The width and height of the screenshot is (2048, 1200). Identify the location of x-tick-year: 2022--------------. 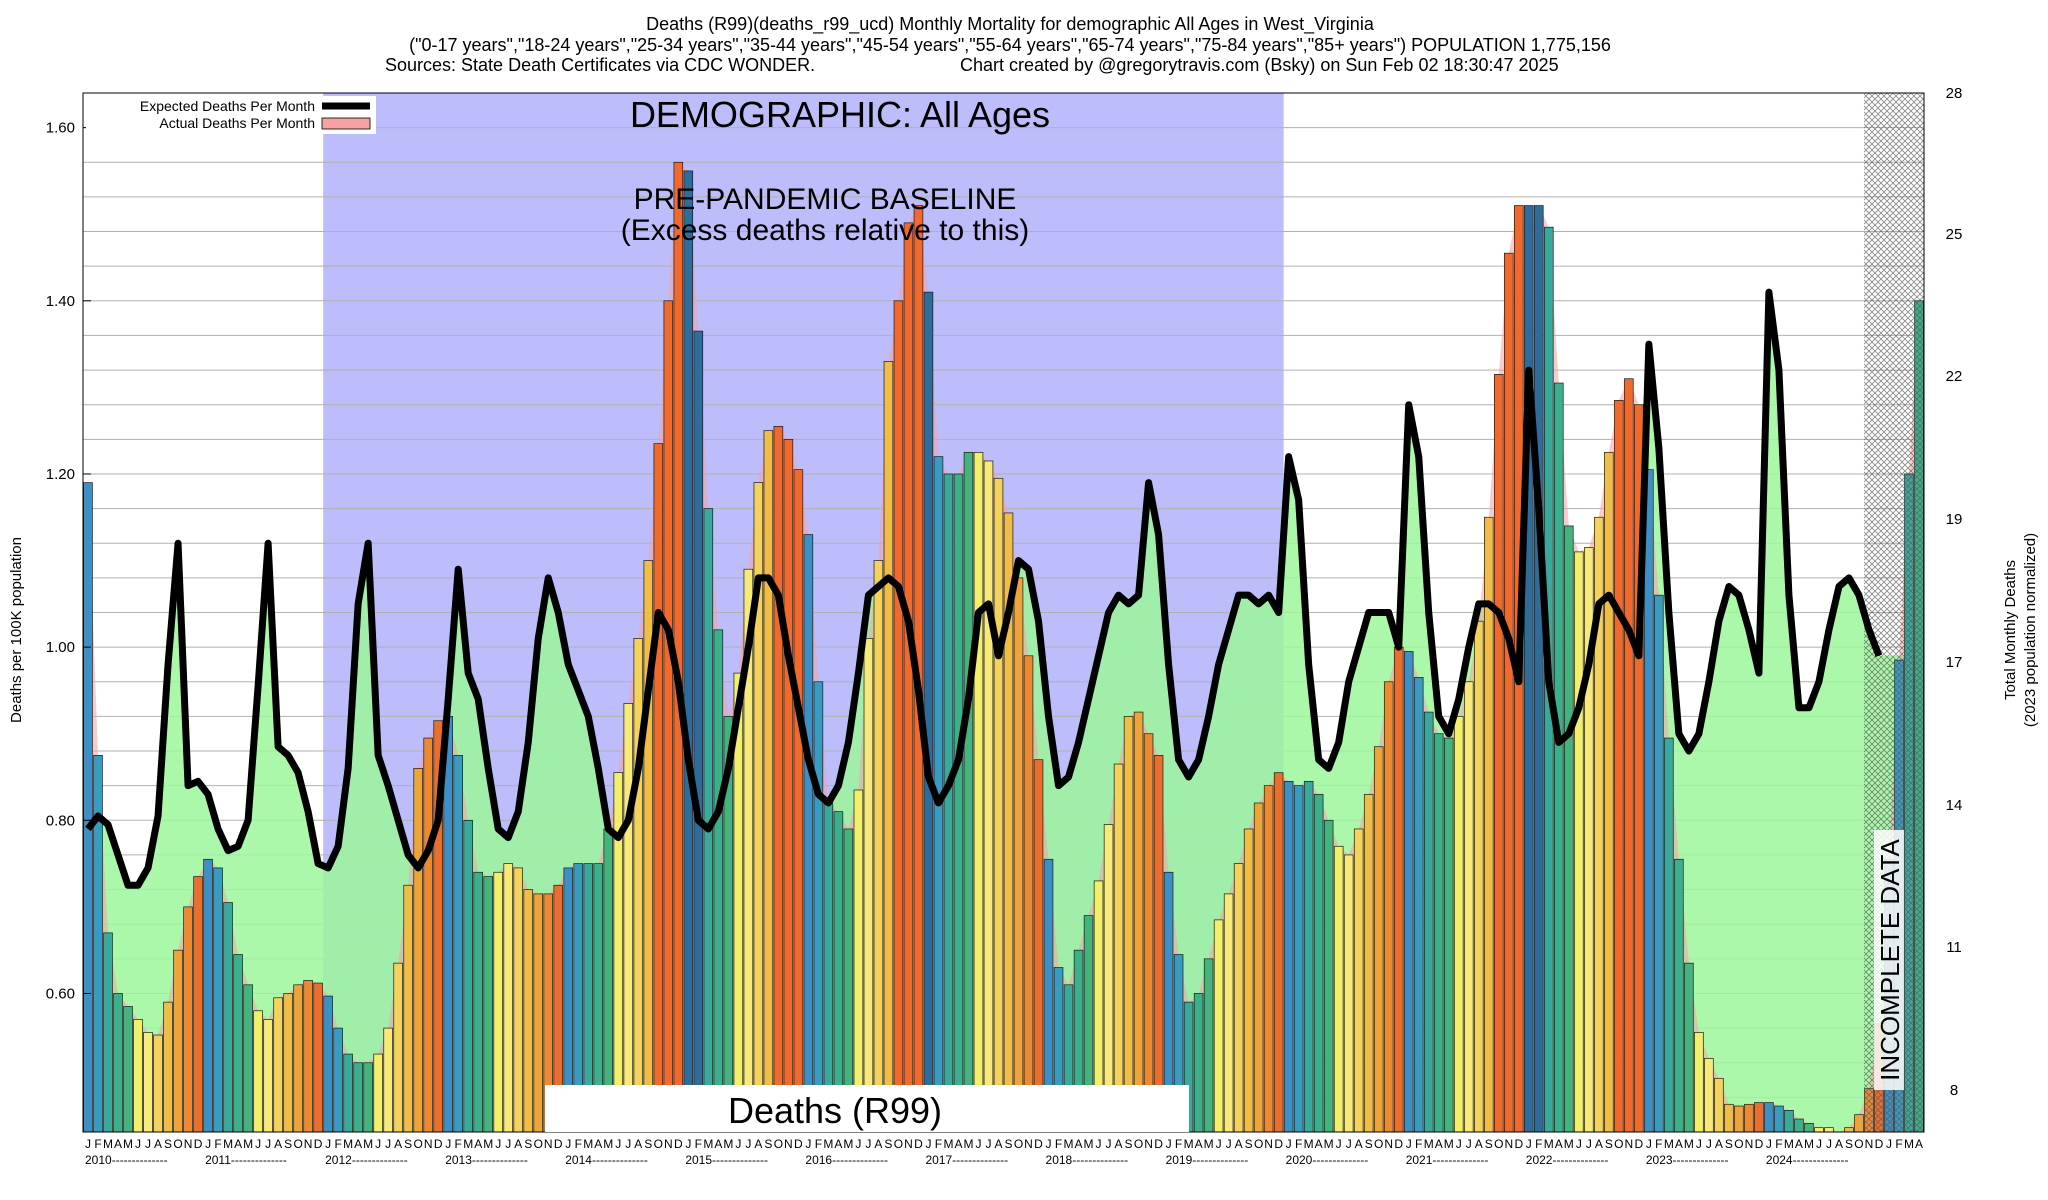
(1567, 1160).